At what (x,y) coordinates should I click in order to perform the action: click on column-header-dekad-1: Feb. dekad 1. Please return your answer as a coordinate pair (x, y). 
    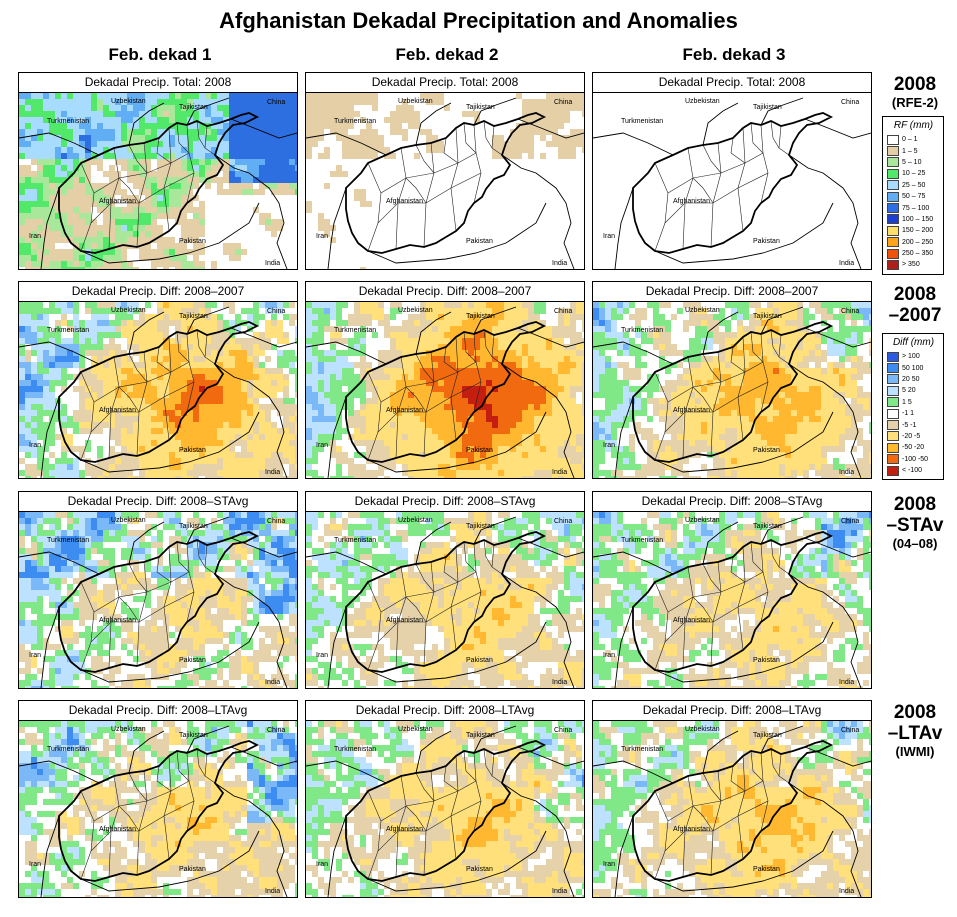
    Looking at the image, I should click on (160, 54).